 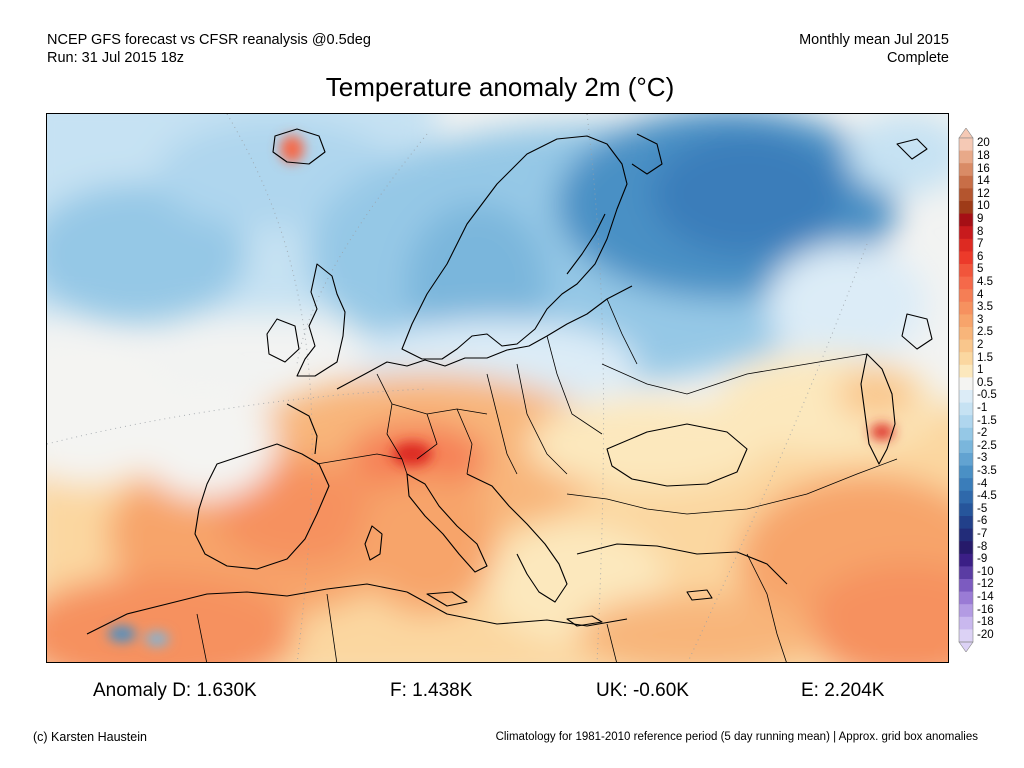 What do you see at coordinates (874, 49) in the screenshot?
I see `header-right: Monthly mean Jul 2015 Complete` at bounding box center [874, 49].